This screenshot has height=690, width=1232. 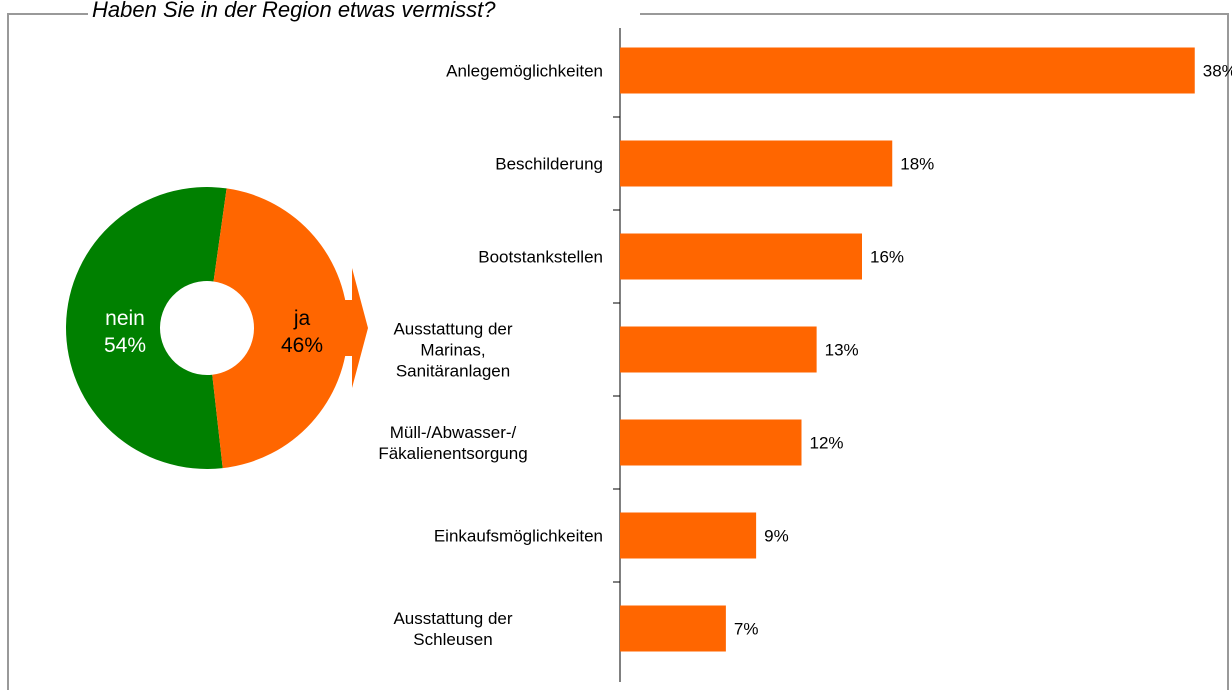 What do you see at coordinates (549, 163) in the screenshot?
I see `y-tick-label: Beschilderung` at bounding box center [549, 163].